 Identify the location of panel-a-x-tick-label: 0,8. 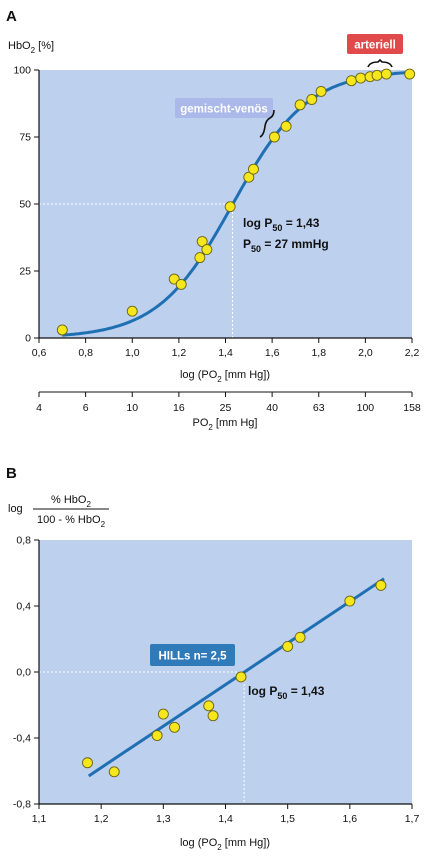
(85, 353).